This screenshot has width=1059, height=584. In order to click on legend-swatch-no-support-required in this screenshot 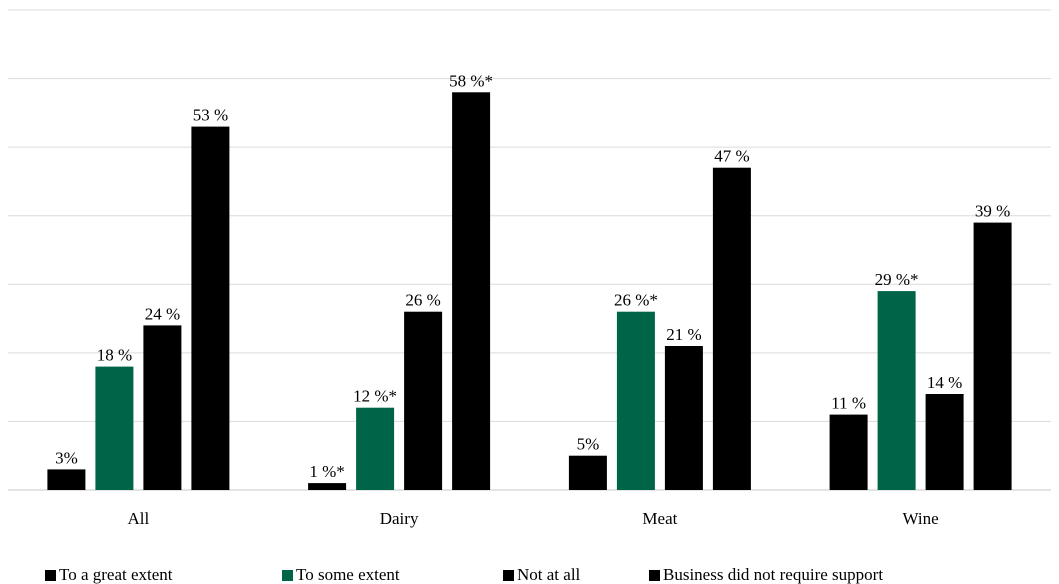, I will do `click(654, 575)`.